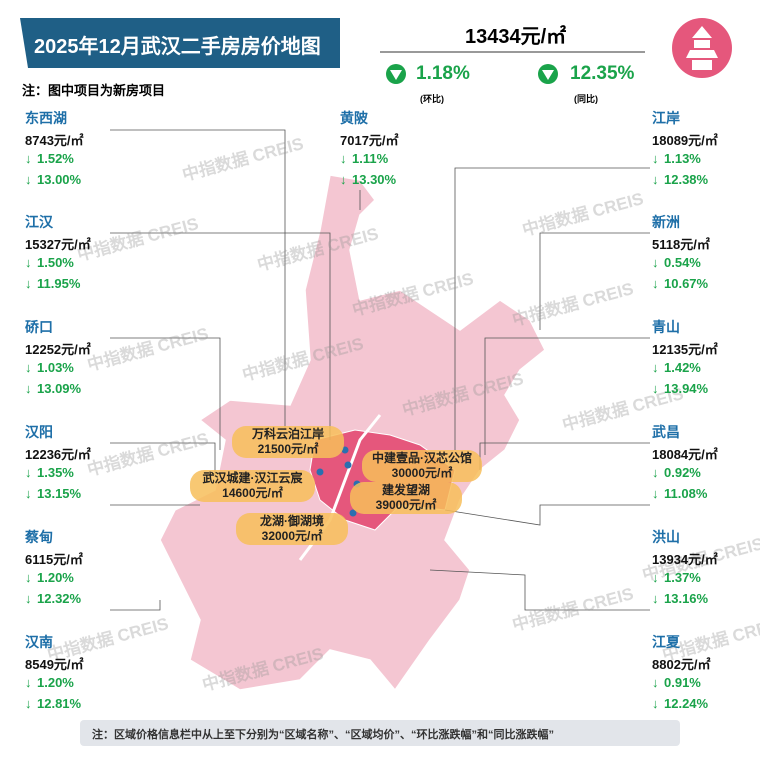 Image resolution: width=760 pixels, height=760 pixels. What do you see at coordinates (666, 118) in the screenshot?
I see `district-name: 江岸` at bounding box center [666, 118].